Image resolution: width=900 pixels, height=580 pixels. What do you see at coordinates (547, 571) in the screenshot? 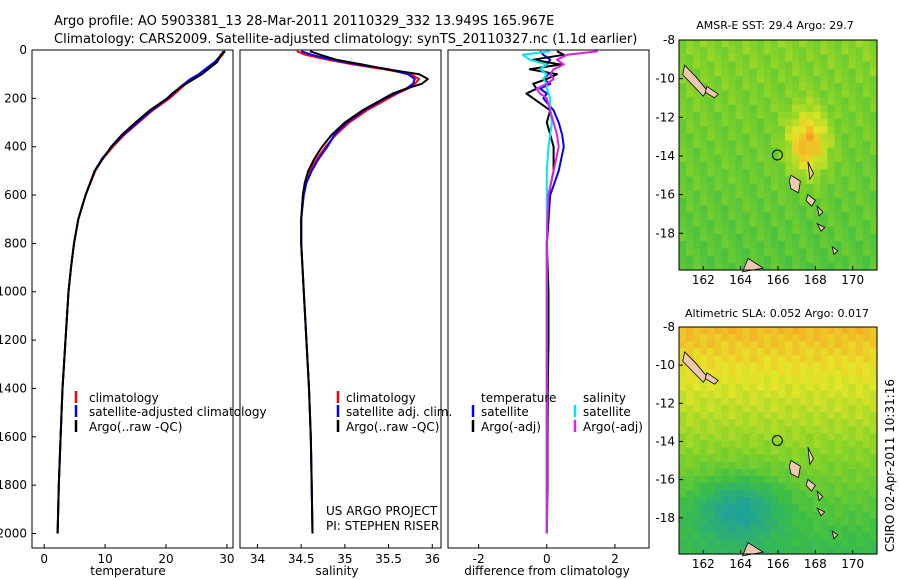
I see `difference-xlabel: difference from climatology` at bounding box center [547, 571].